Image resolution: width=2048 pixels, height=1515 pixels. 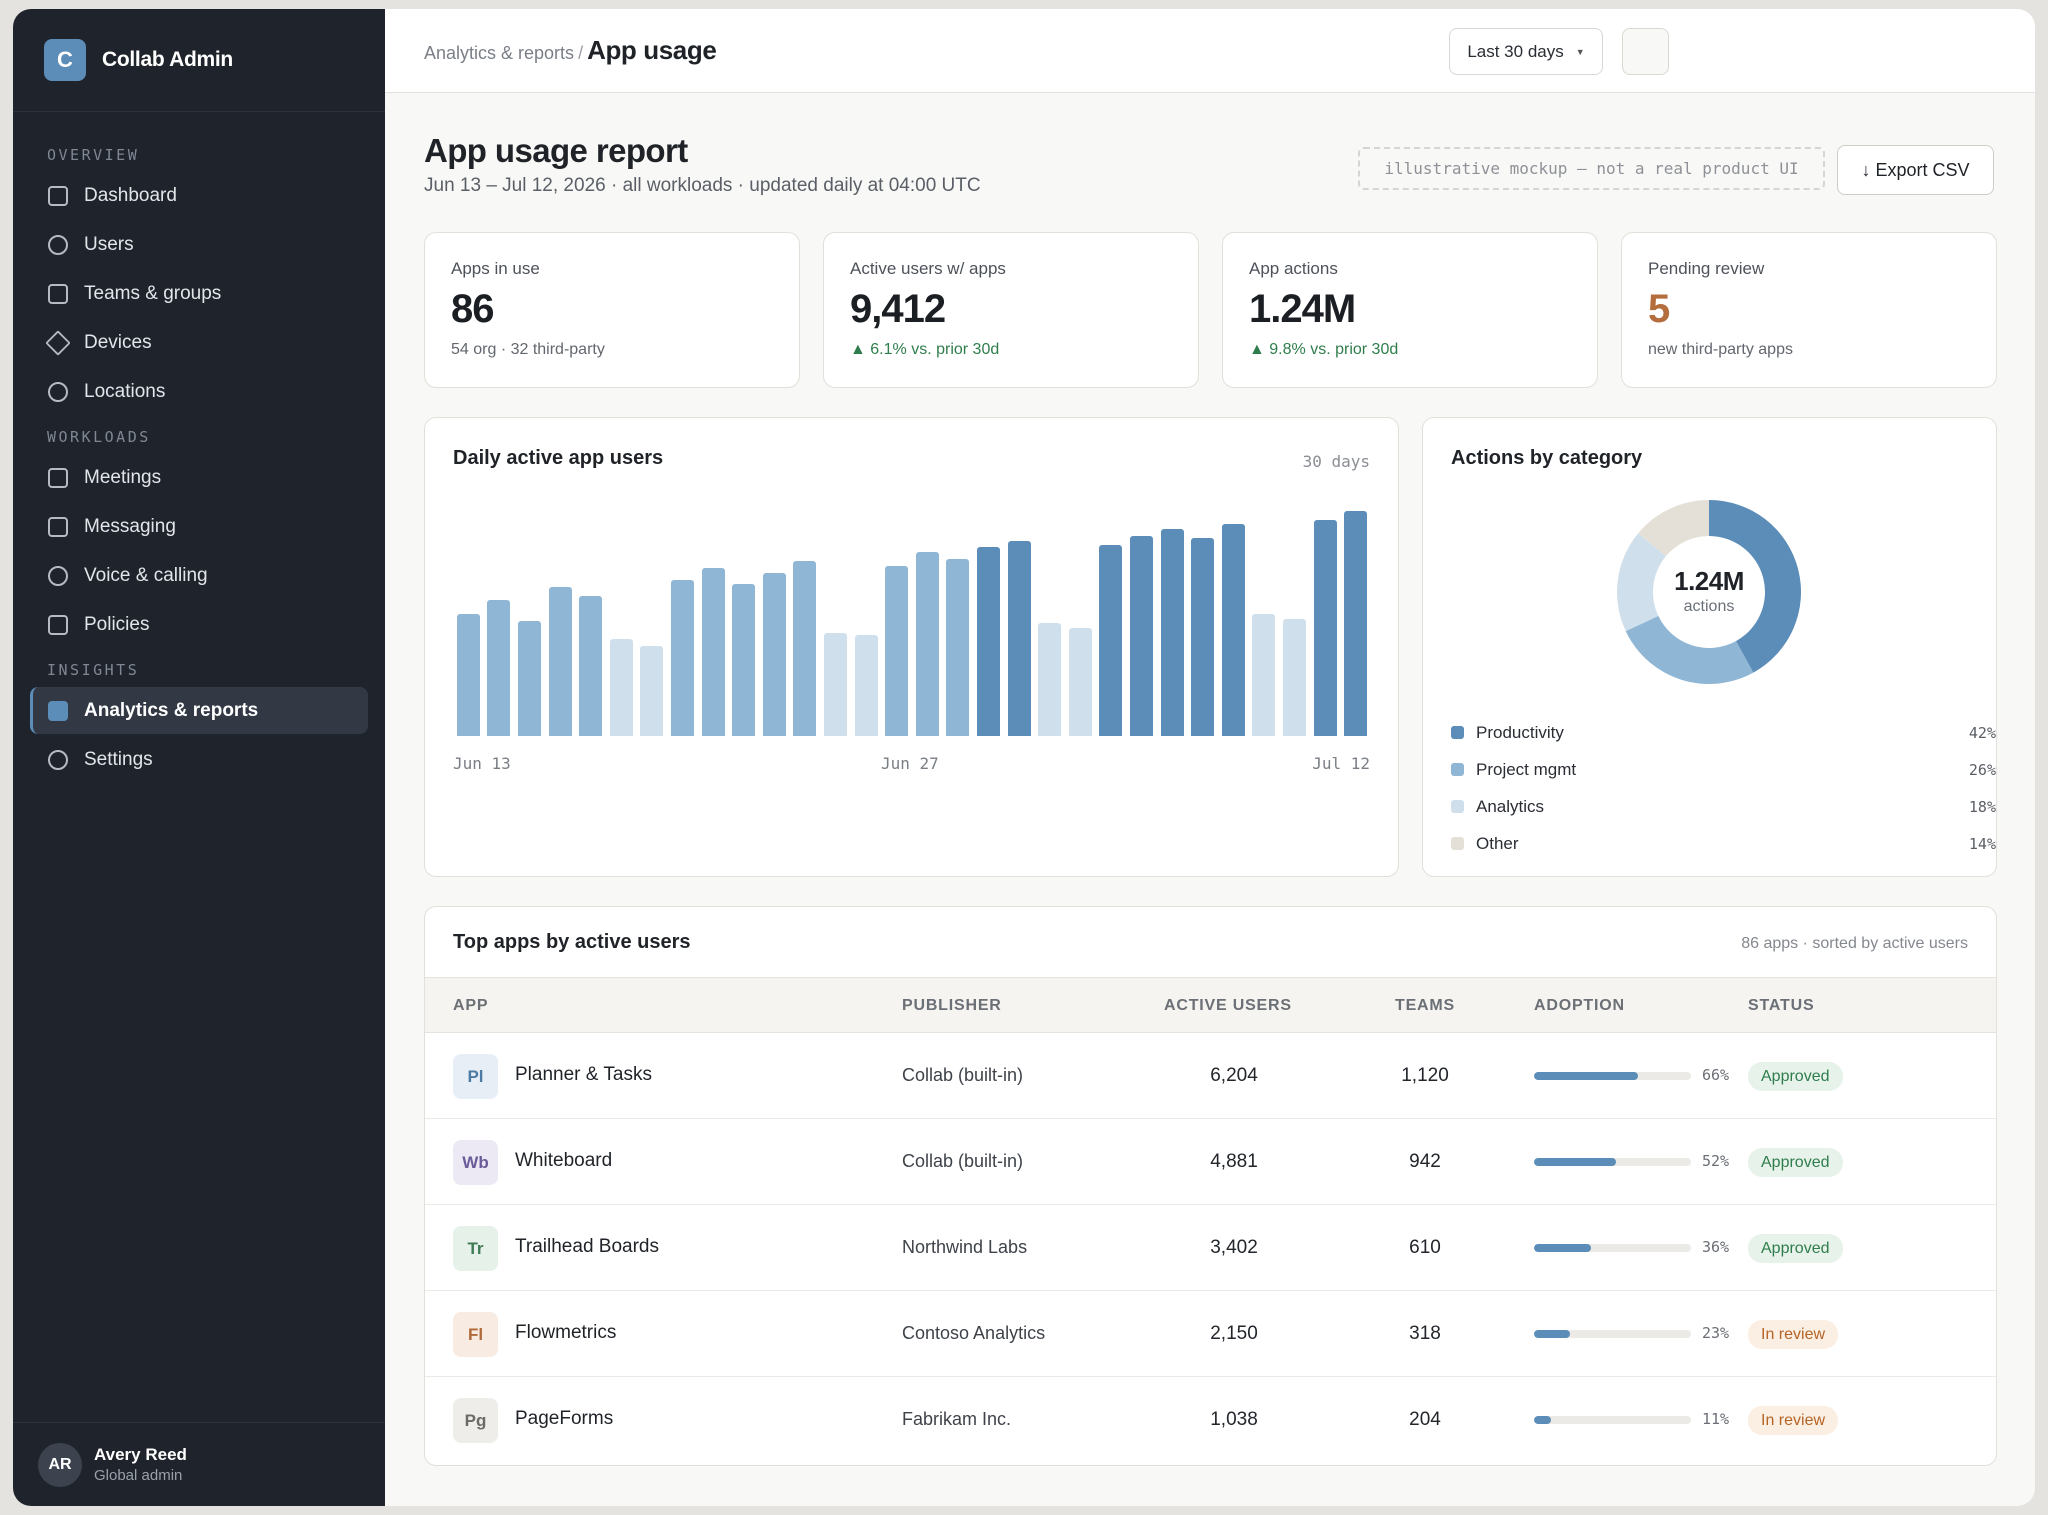 What do you see at coordinates (587, 1246) in the screenshot?
I see `app-name: Trailhead Boards` at bounding box center [587, 1246].